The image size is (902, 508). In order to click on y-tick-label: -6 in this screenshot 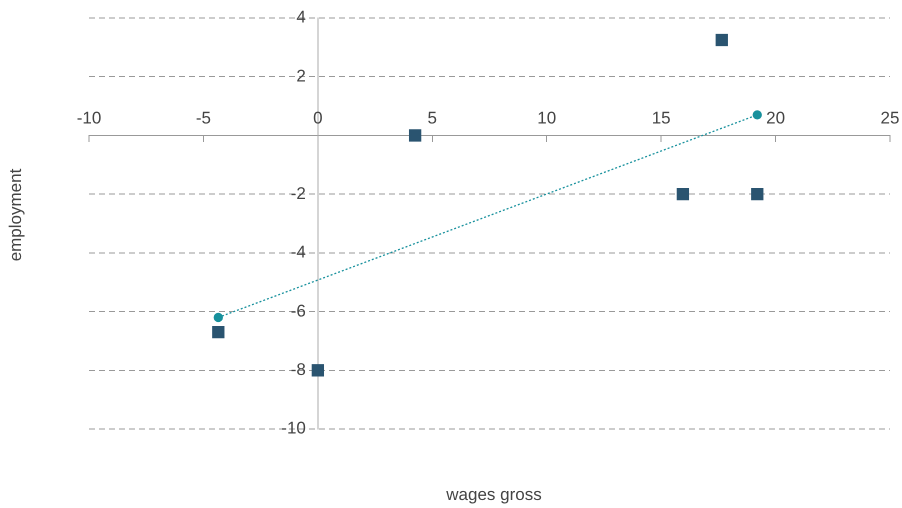, I will do `click(298, 310)`.